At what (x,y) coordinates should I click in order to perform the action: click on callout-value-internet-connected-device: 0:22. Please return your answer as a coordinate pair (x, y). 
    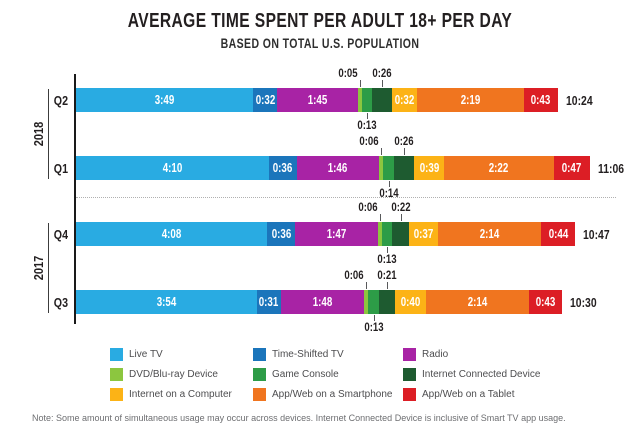
    Looking at the image, I should click on (401, 207).